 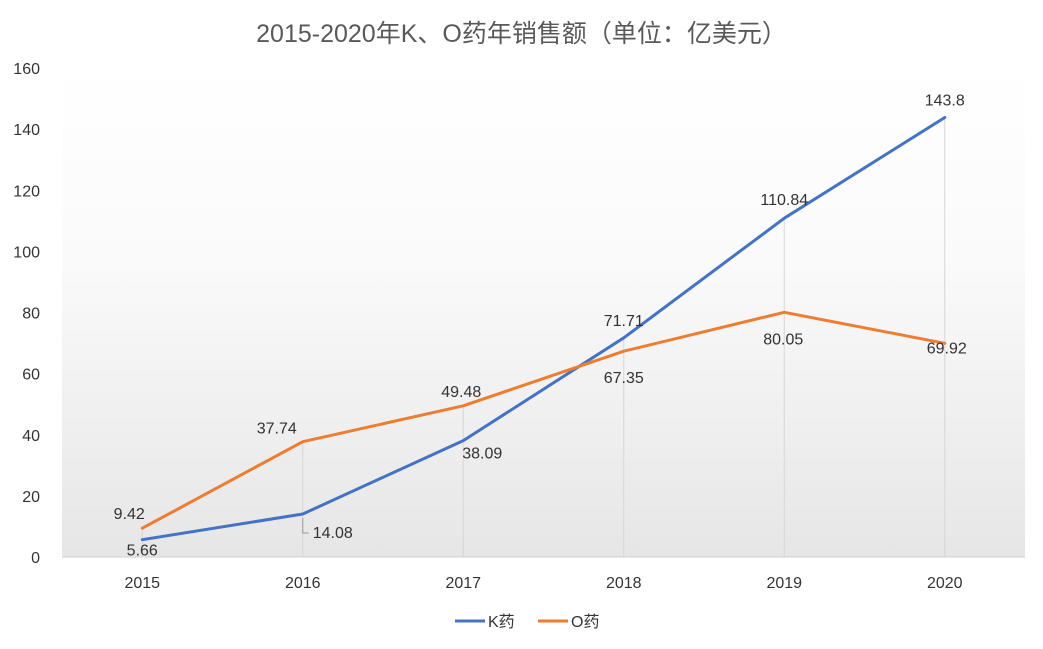 What do you see at coordinates (129, 514) in the screenshot?
I see `data-label-o: 9.42` at bounding box center [129, 514].